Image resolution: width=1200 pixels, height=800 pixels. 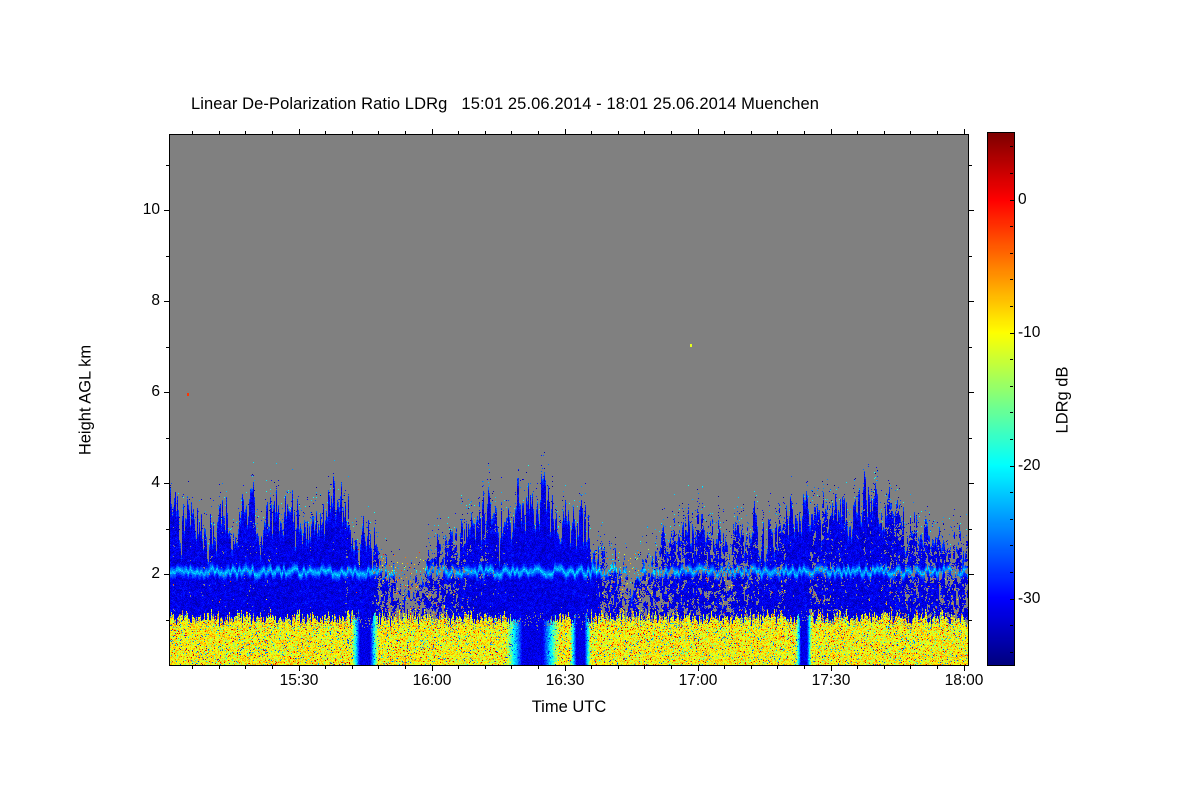 I want to click on colorbar-tick-label-2: -20, so click(x=1029, y=465).